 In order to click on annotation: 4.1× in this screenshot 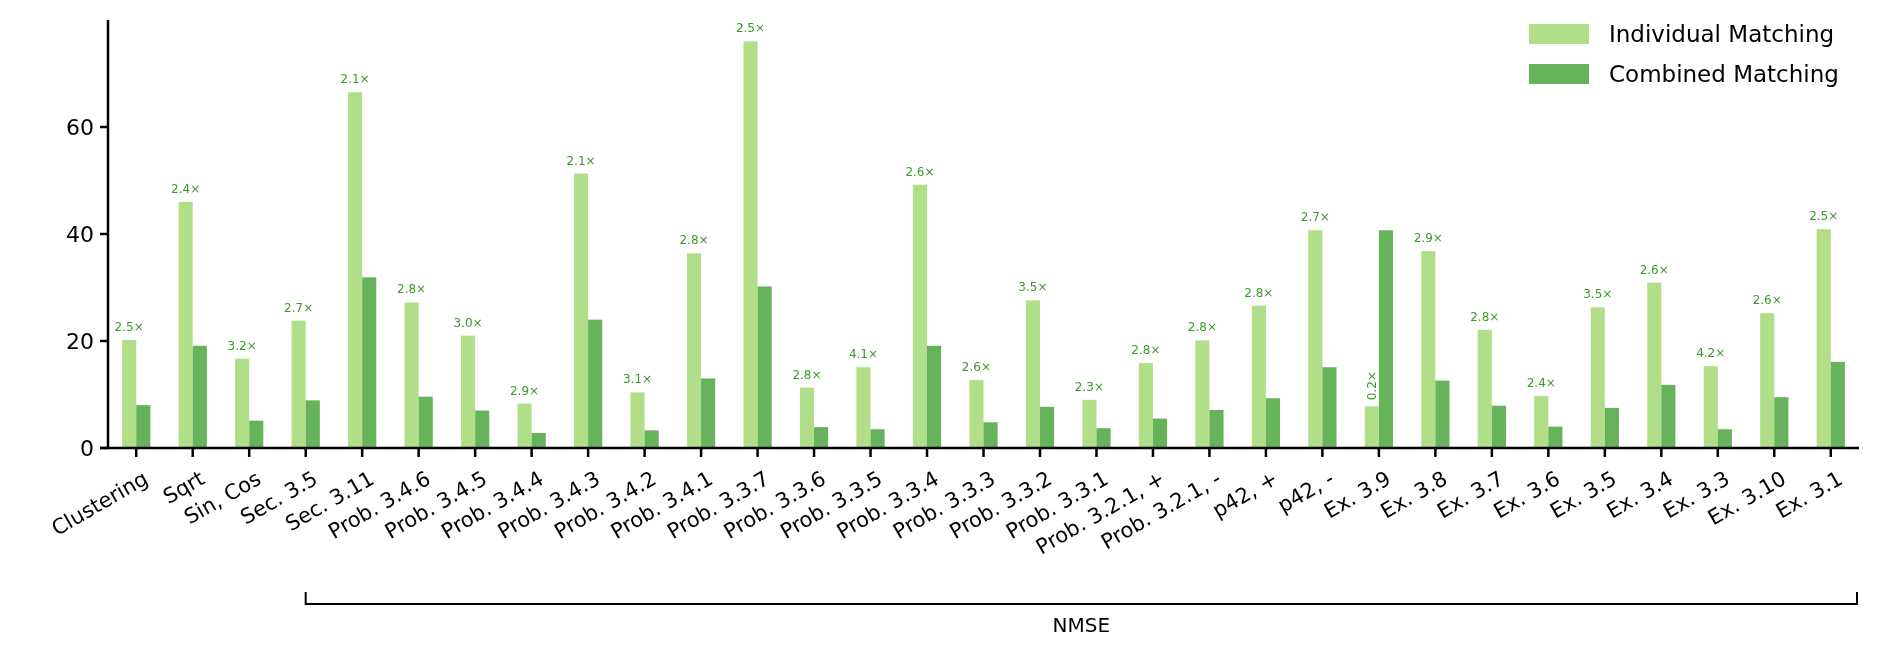, I will do `click(863, 354)`.